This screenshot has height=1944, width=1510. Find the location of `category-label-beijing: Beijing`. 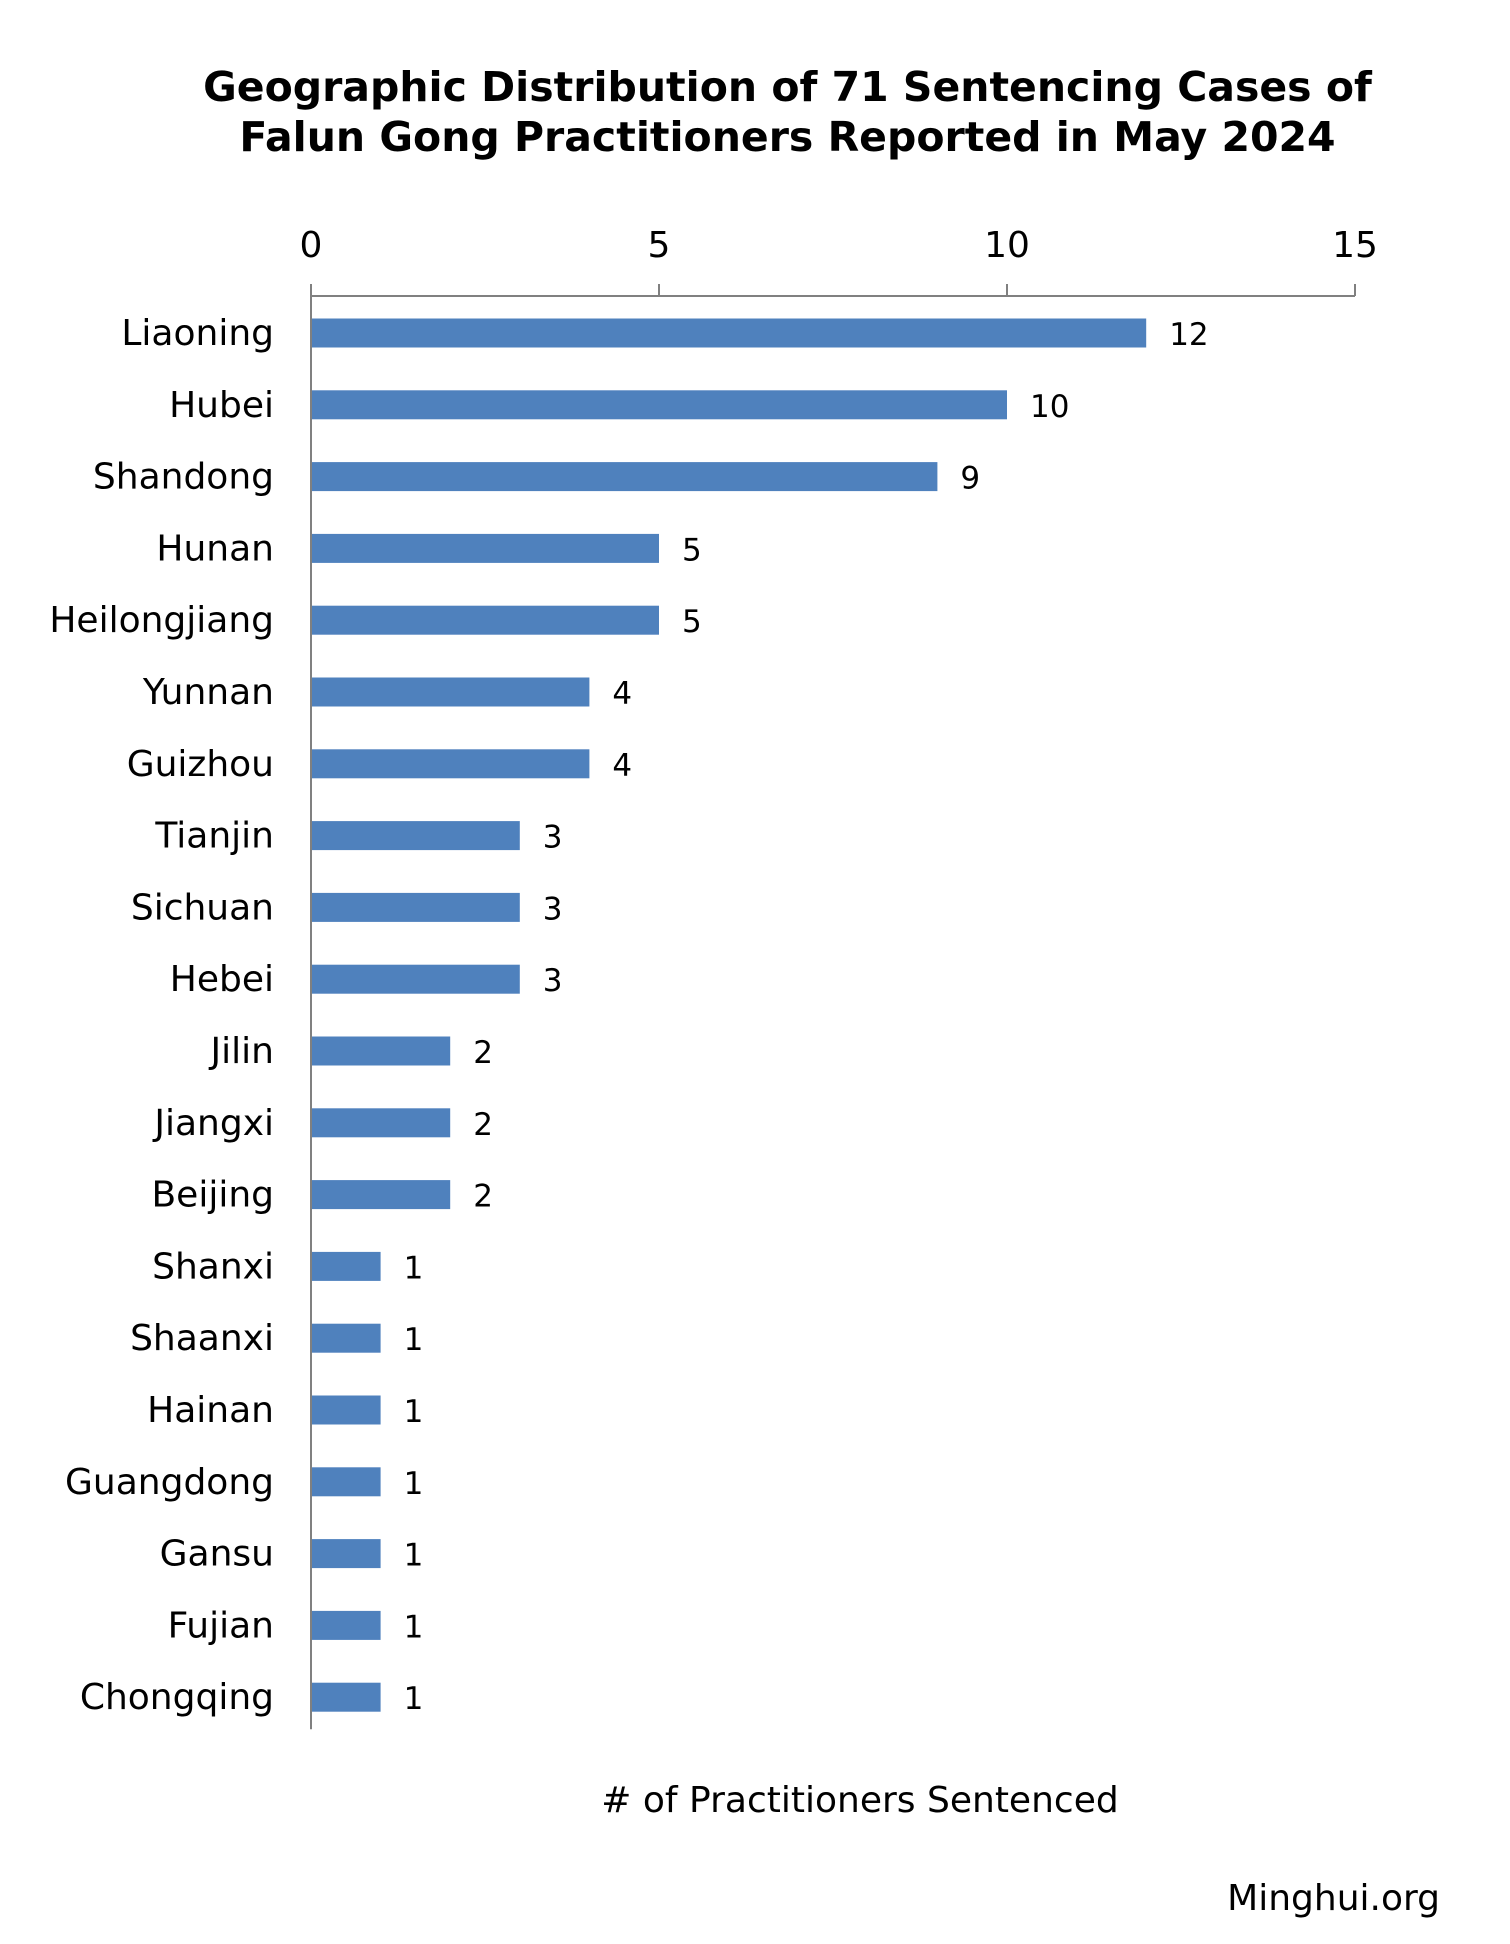

category-label-beijing: Beijing is located at coordinates (212, 1195).